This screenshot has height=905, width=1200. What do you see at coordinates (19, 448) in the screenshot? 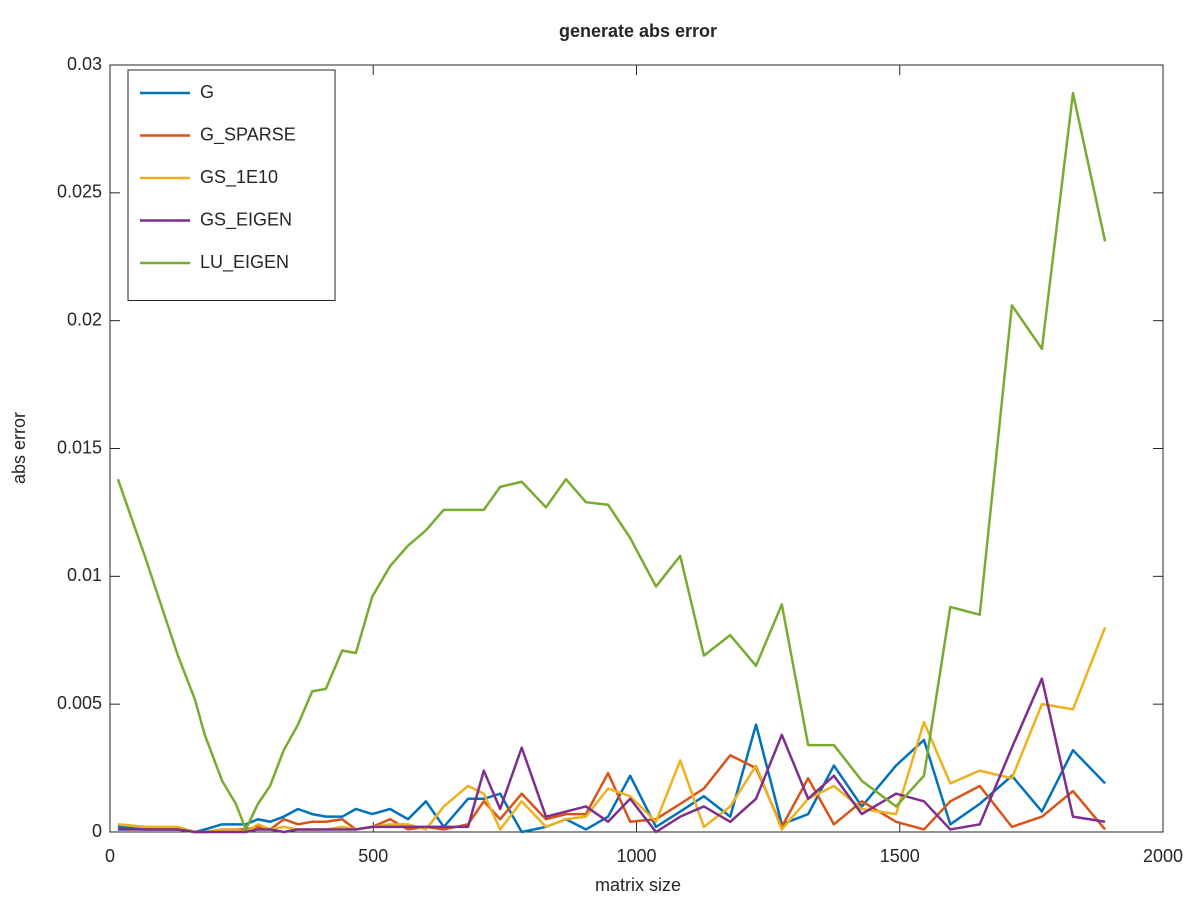
I see `y-axis-label: abs error` at bounding box center [19, 448].